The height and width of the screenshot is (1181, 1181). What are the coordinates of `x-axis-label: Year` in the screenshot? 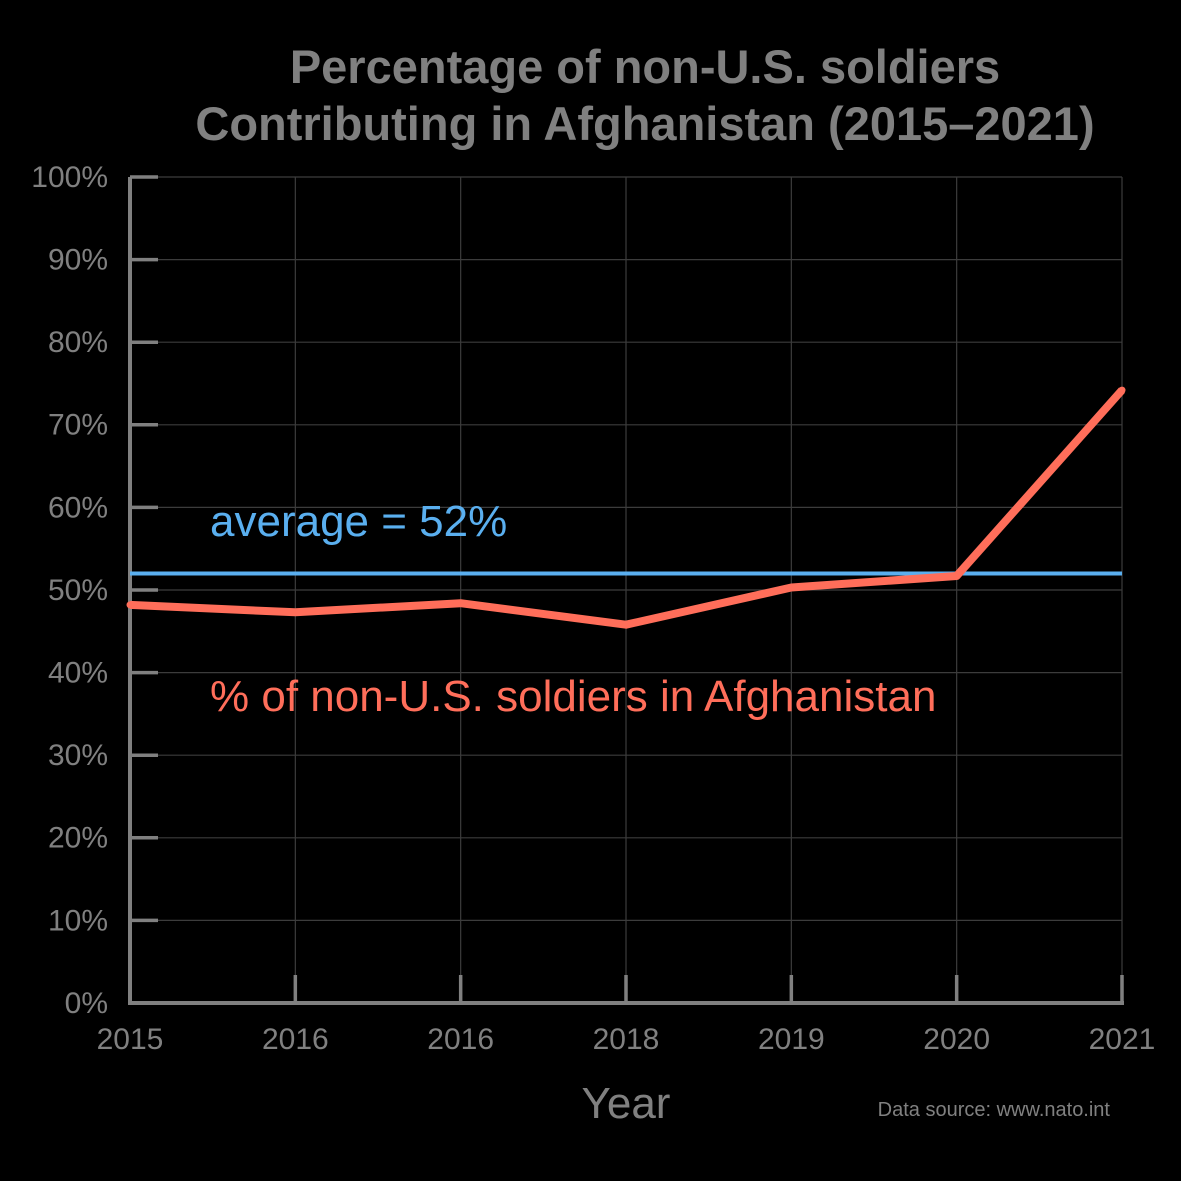 It's located at (626, 1103).